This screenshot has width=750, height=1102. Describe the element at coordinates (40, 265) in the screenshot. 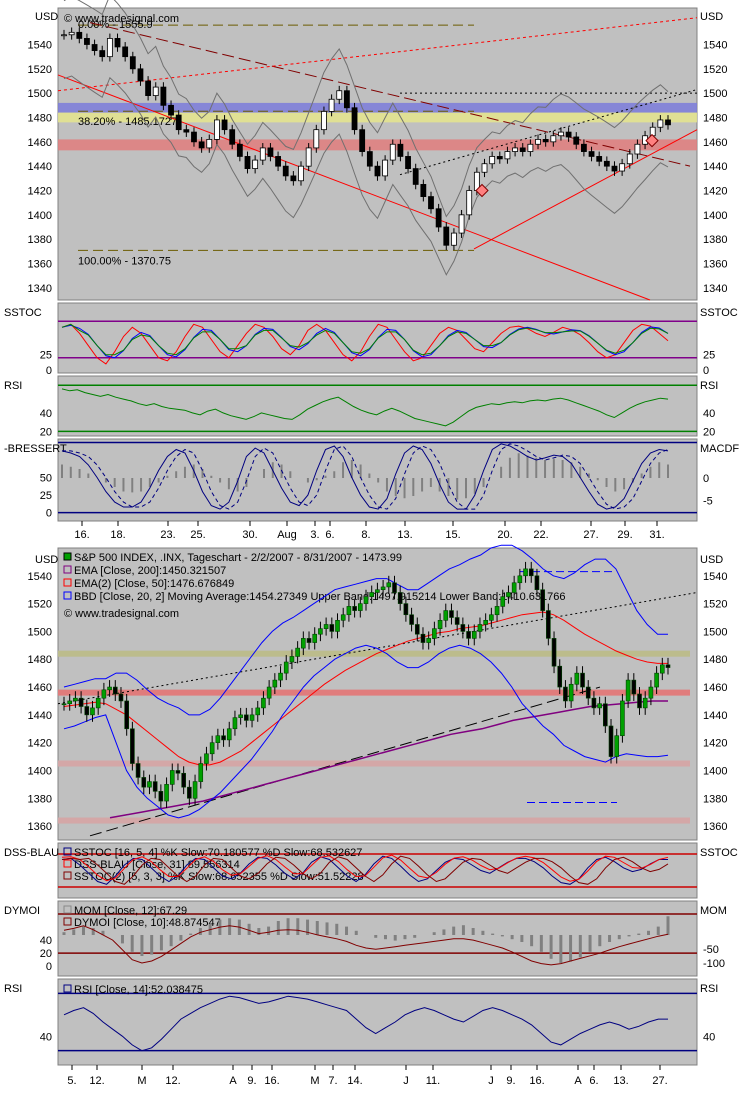

I see `y-tick-left: 1360` at that location.